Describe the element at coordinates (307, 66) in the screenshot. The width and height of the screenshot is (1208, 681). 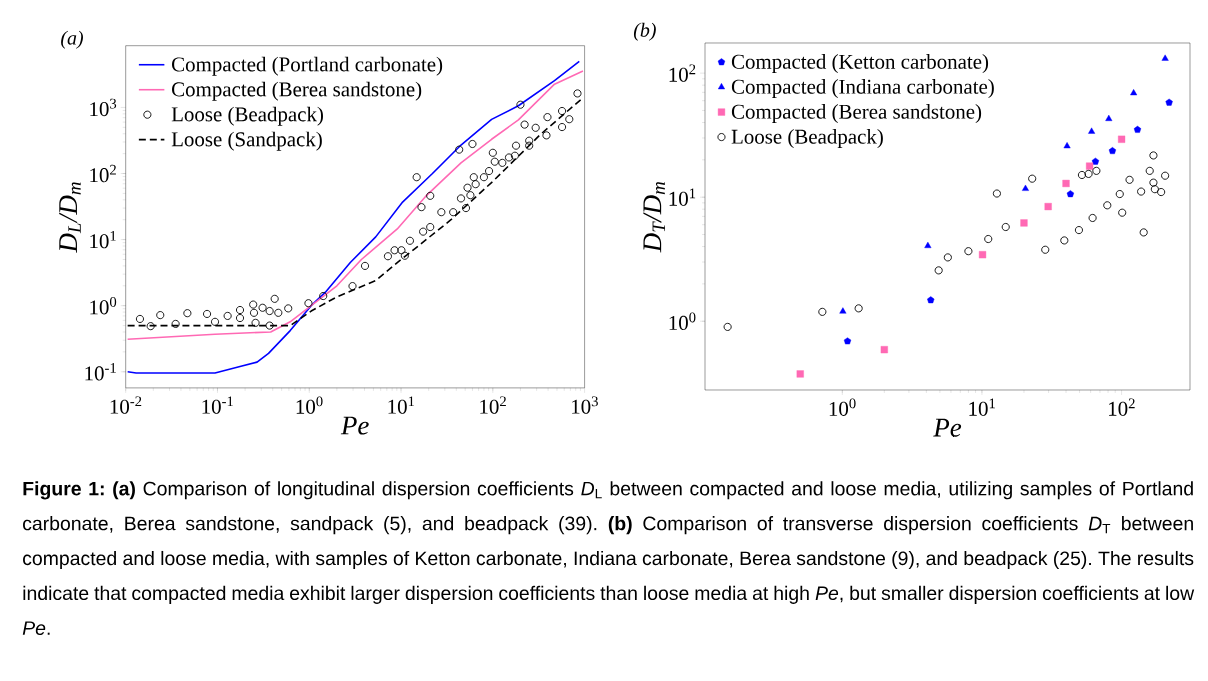
I see `legend-label: Compacted (Portland carbonate)` at that location.